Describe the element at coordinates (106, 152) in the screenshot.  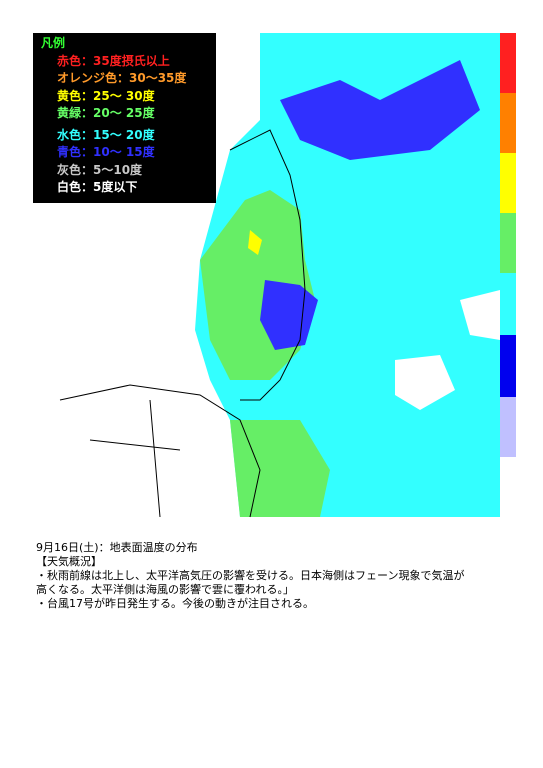
I see `legend-item: 青色：10～ 15度` at that location.